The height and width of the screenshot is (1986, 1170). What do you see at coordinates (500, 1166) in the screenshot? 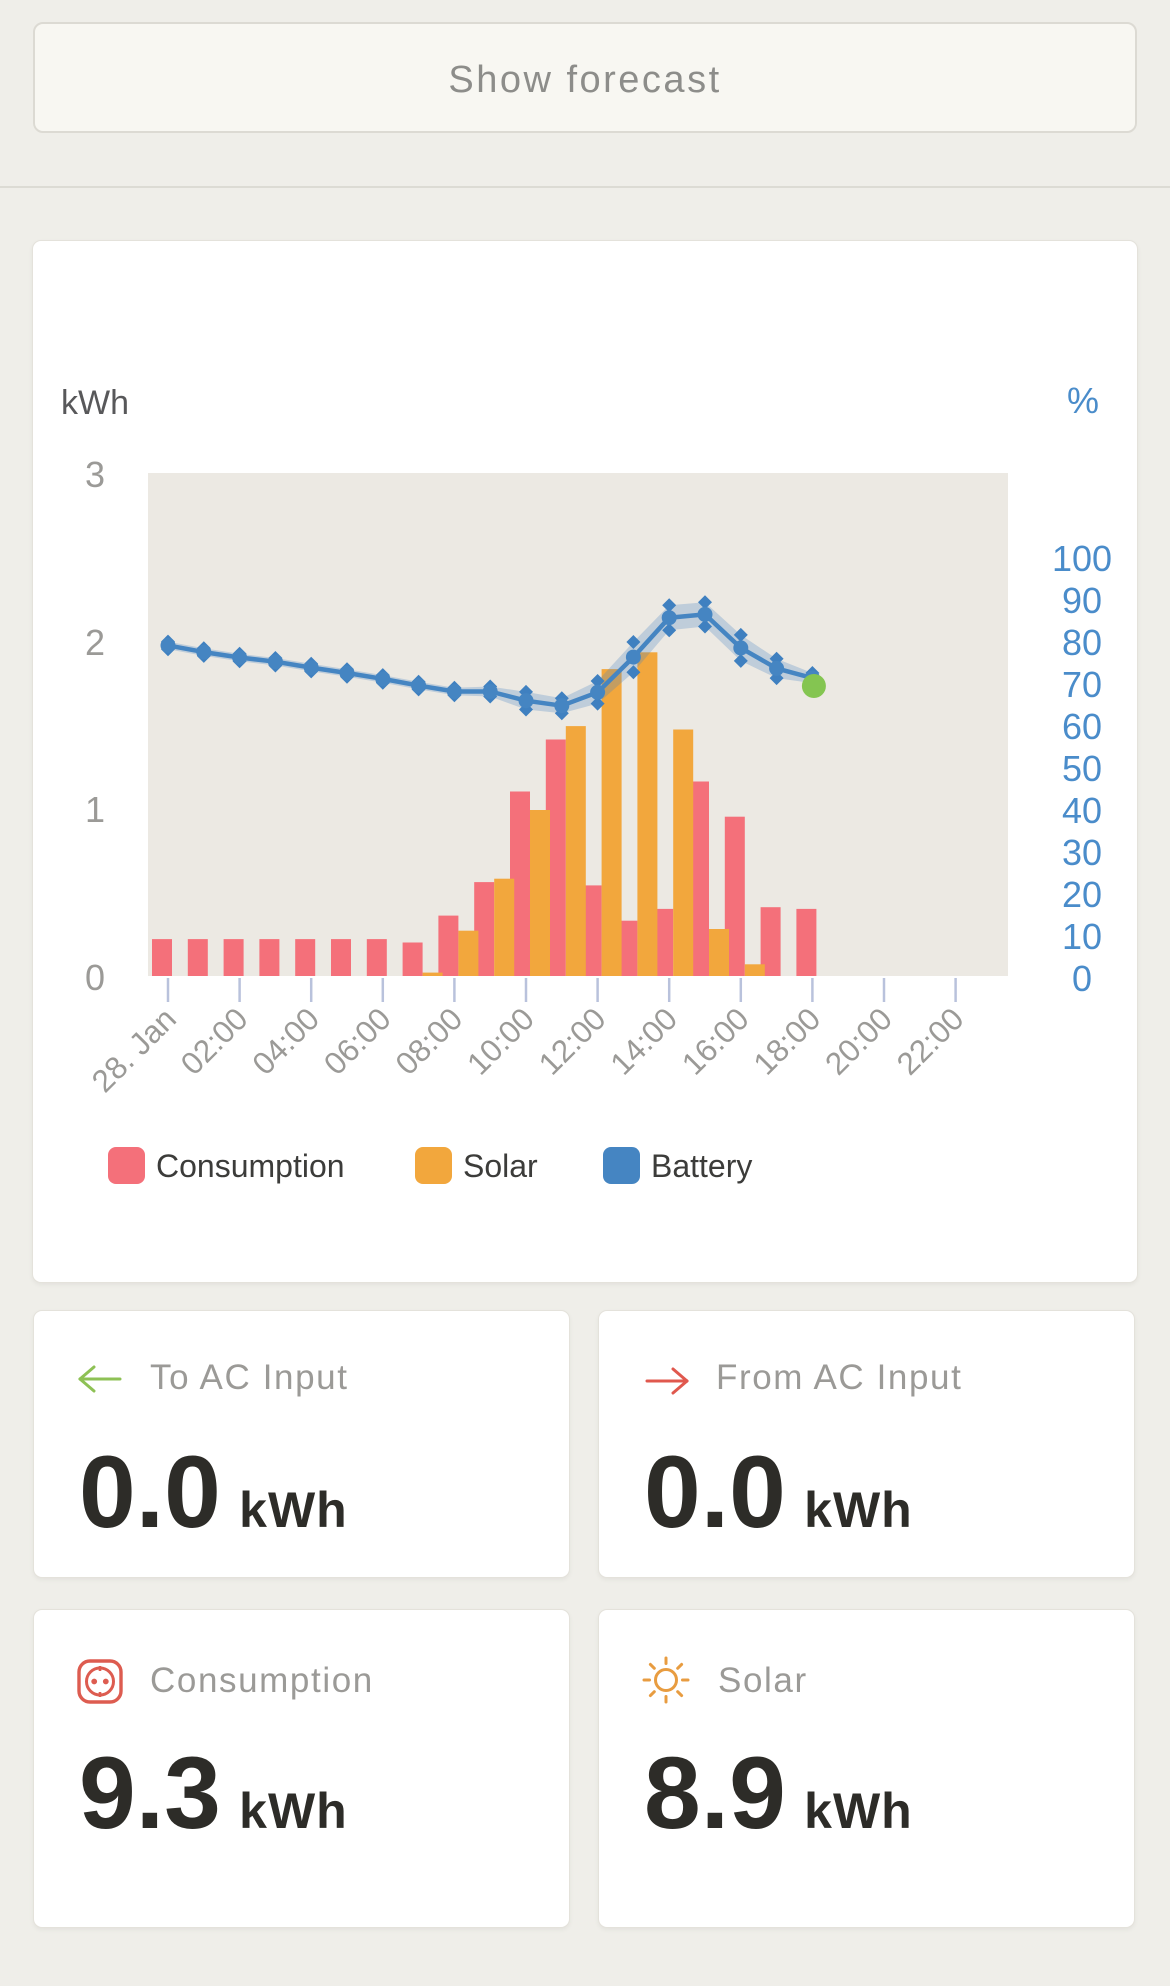
I see `svg-text: Solar` at bounding box center [500, 1166].